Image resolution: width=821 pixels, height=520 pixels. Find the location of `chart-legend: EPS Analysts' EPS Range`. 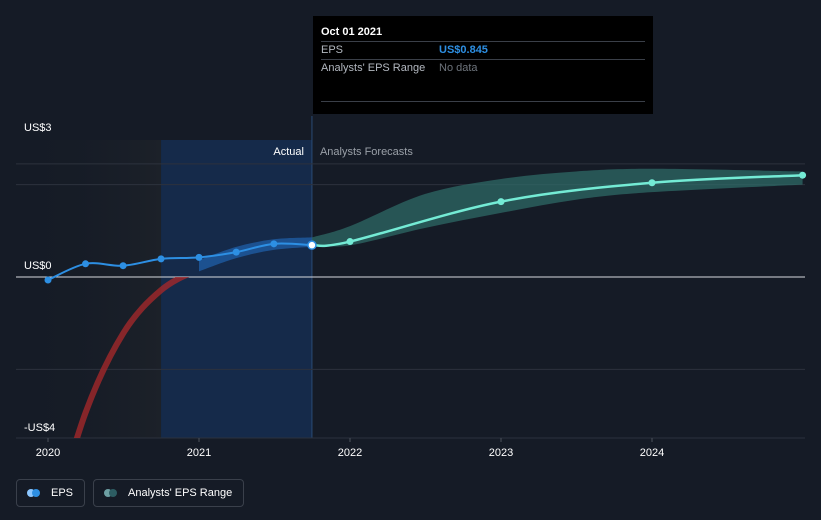

chart-legend: EPS Analysts' EPS Range is located at coordinates (130, 493).